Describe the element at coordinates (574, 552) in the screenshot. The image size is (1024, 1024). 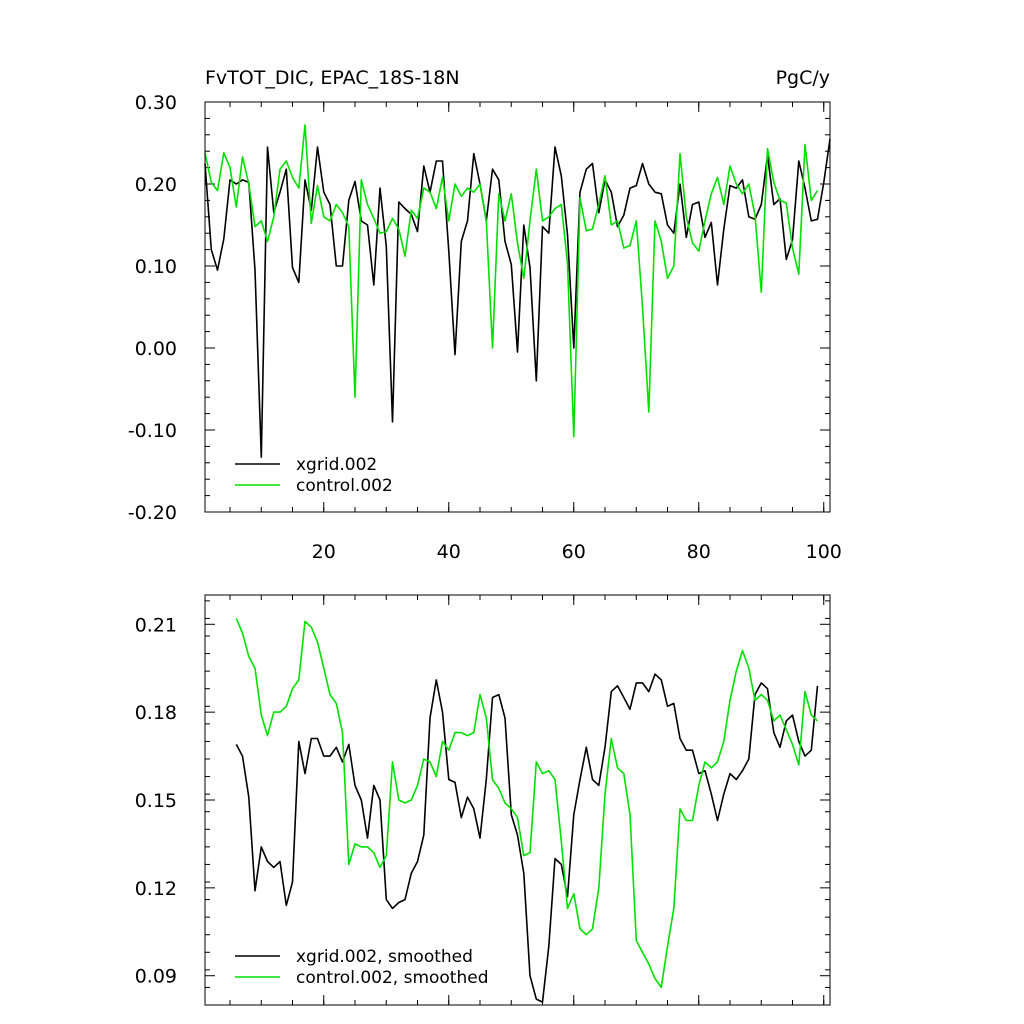
I see `x-tick-label: 60` at that location.